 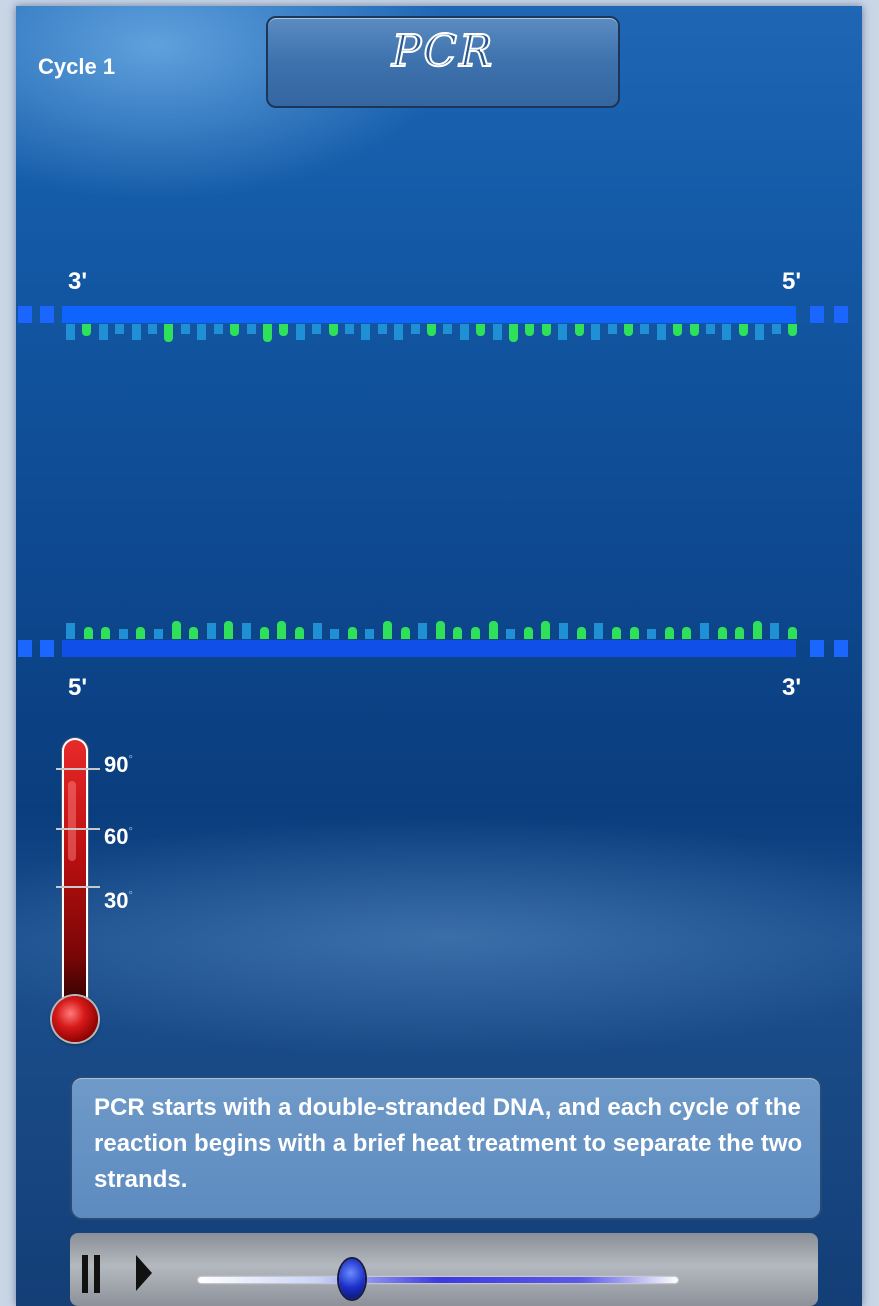 What do you see at coordinates (75, 874) in the screenshot?
I see `thermometer-tube` at bounding box center [75, 874].